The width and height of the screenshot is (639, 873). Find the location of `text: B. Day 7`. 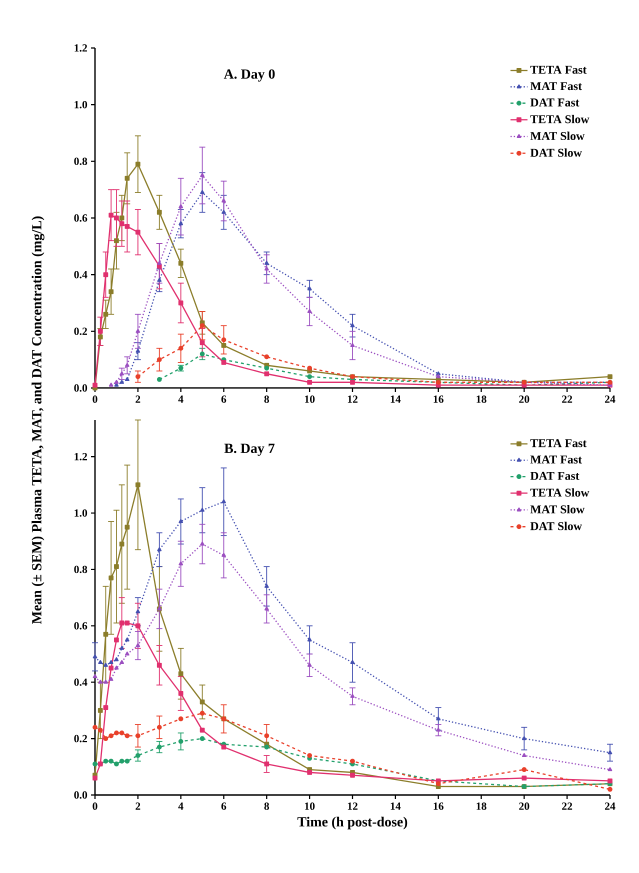

text: B. Day 7 is located at coordinates (249, 450).